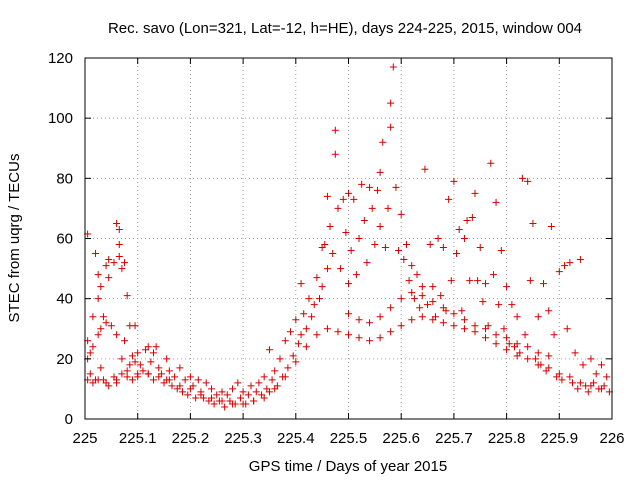  What do you see at coordinates (138, 438) in the screenshot?
I see `x-tick-label: 225.1` at bounding box center [138, 438].